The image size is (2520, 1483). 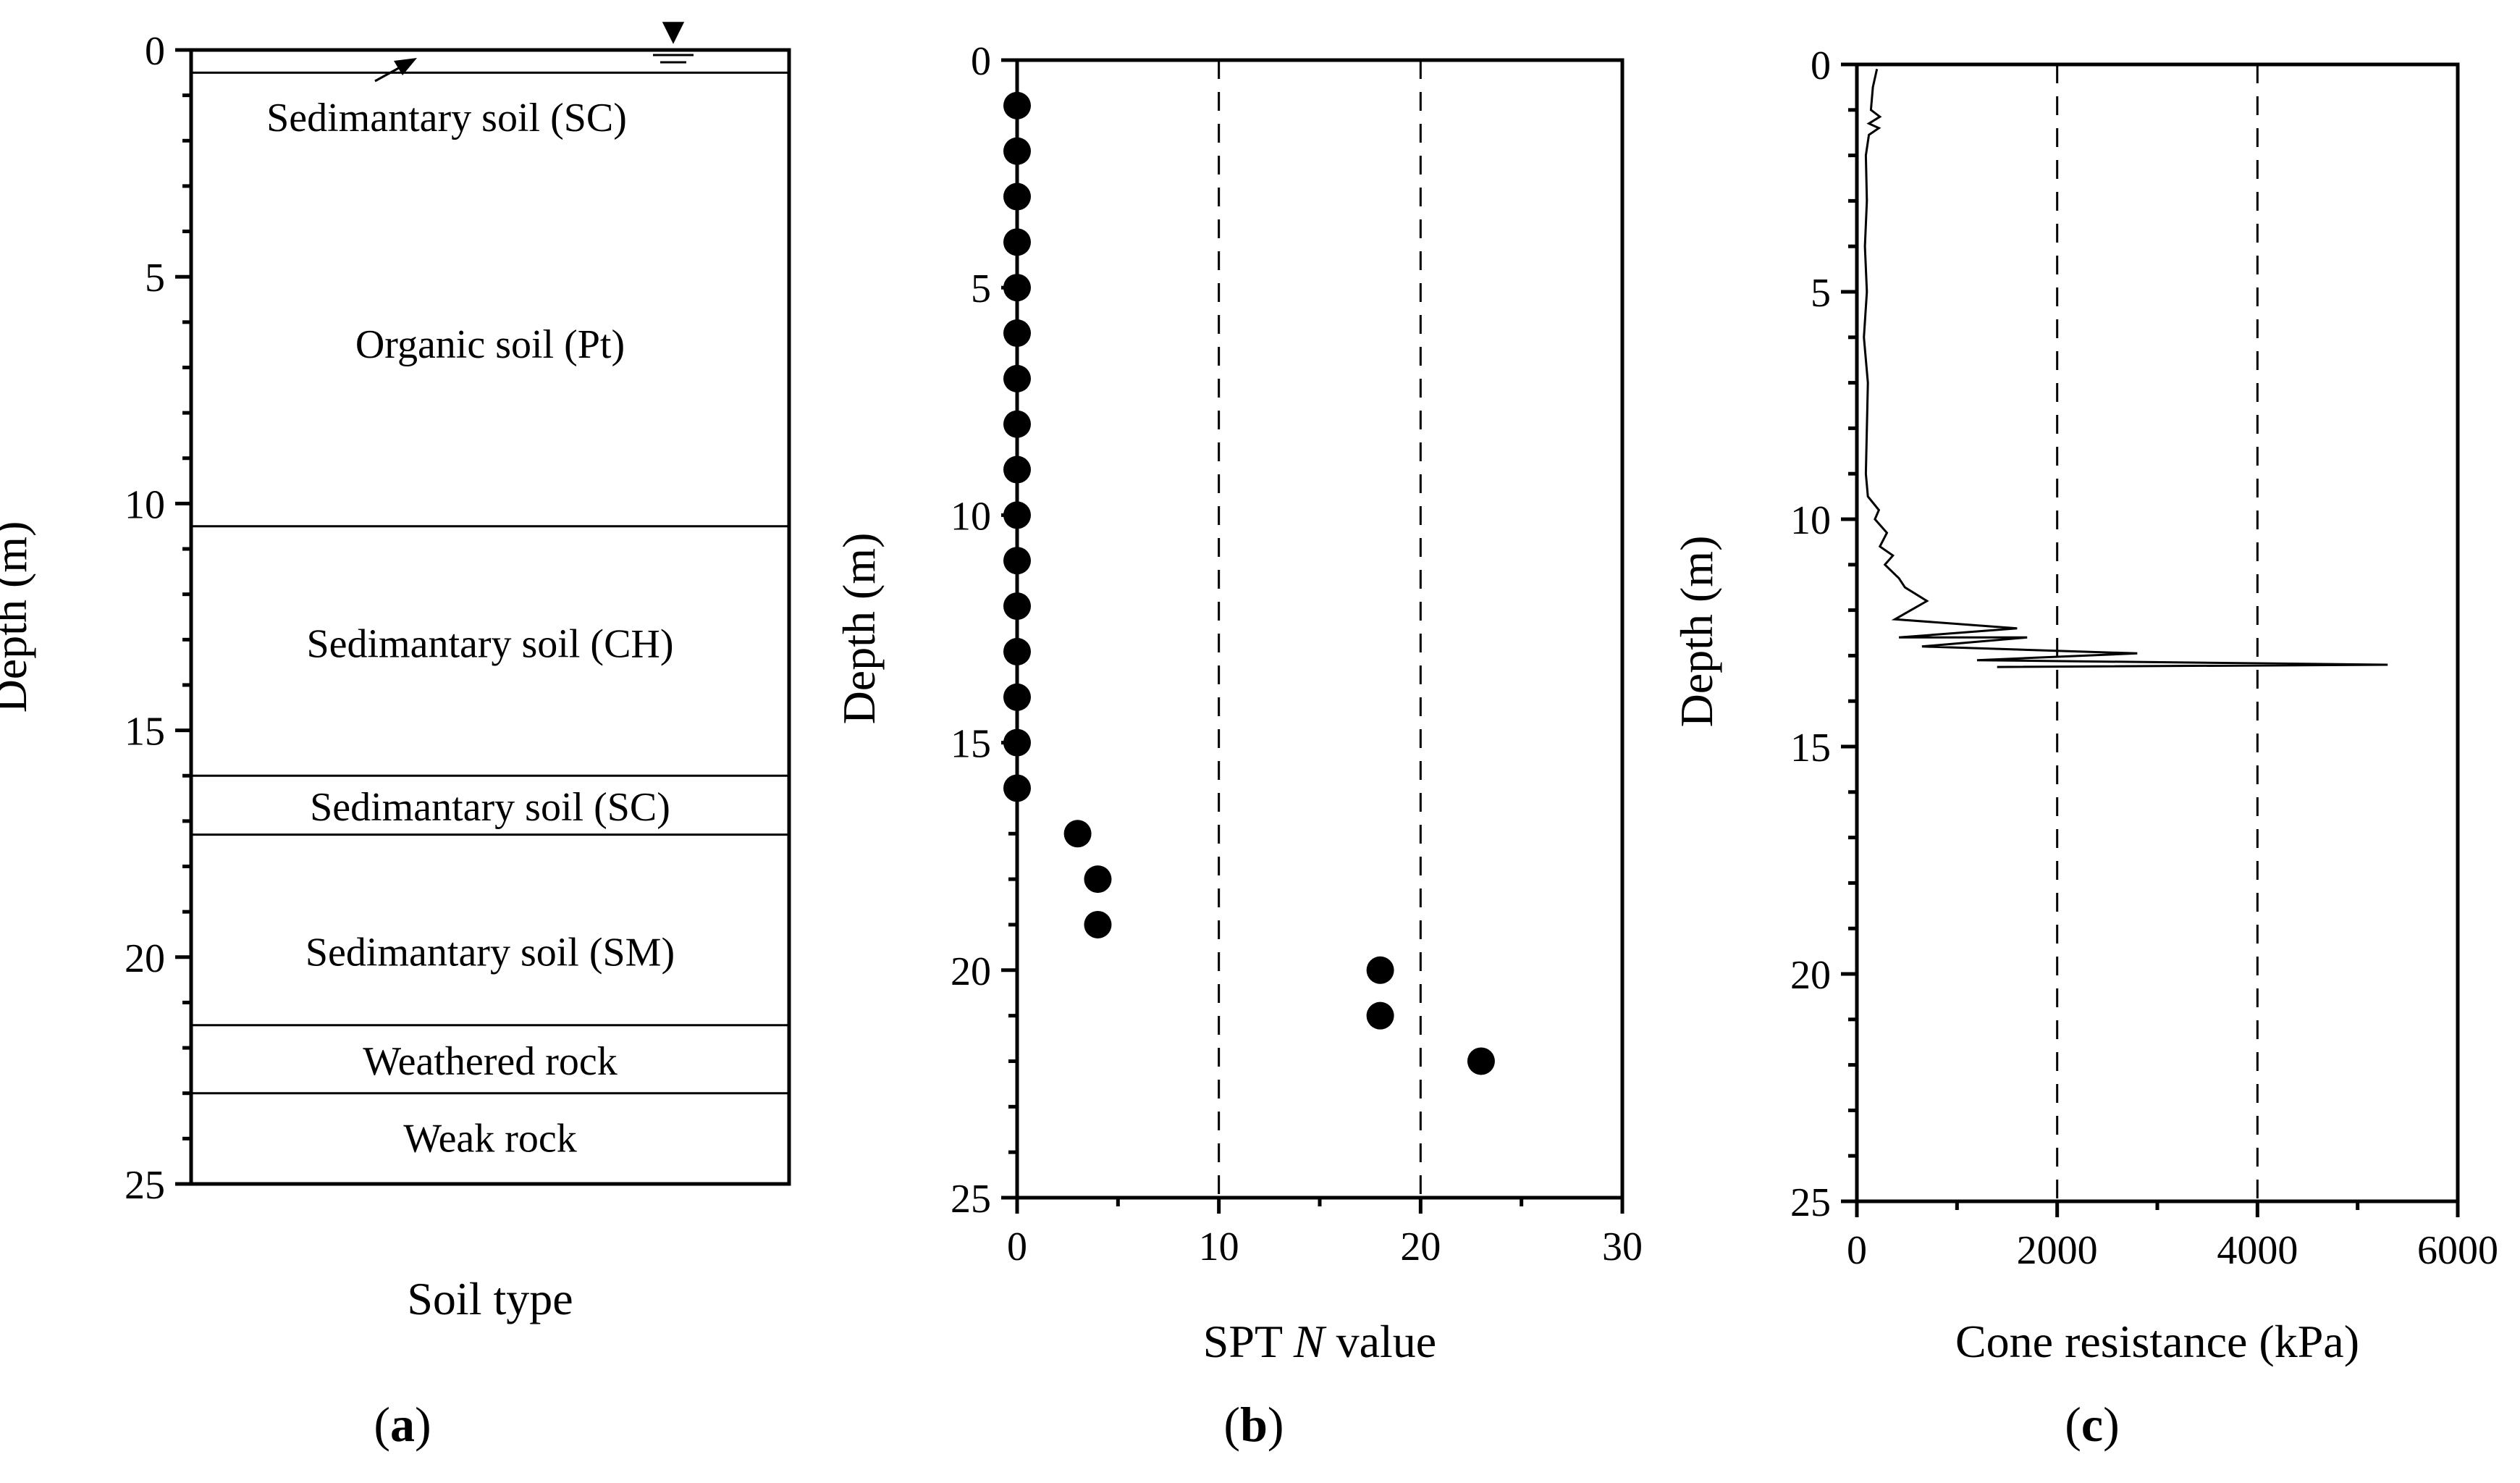 I want to click on panel-b-x-label-italic: N, so click(x=1310, y=1341).